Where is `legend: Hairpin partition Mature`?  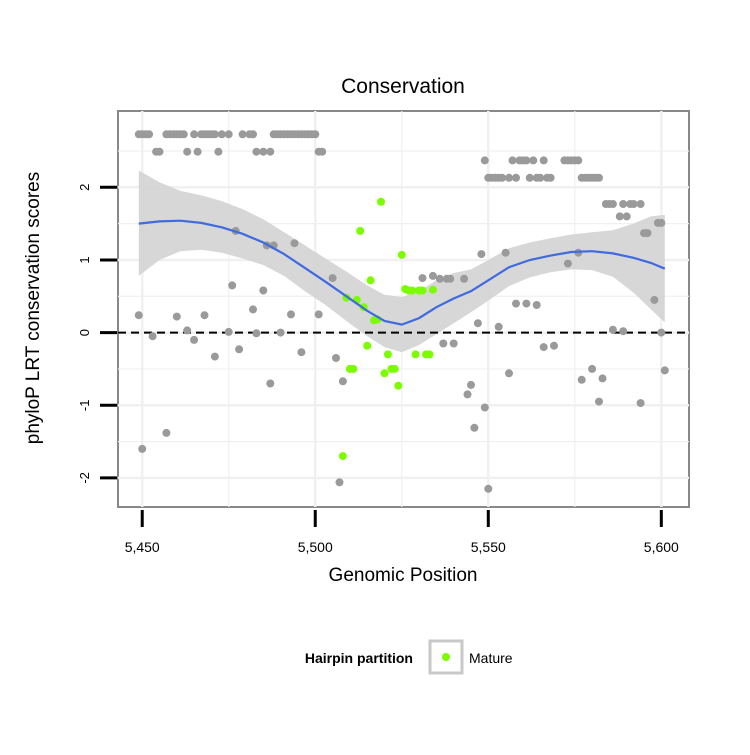 legend: Hairpin partition Mature is located at coordinates (409, 657).